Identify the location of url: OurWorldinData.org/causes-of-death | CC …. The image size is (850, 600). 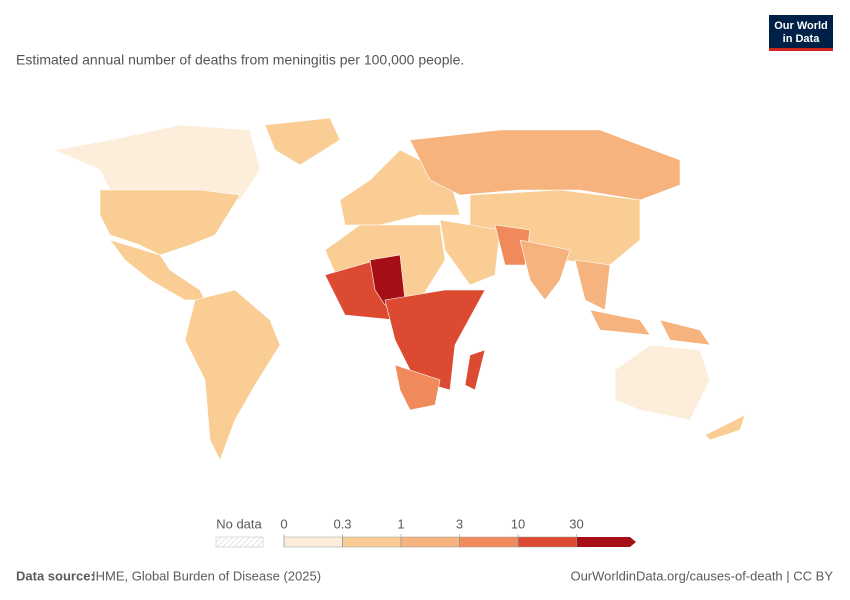
(701, 575).